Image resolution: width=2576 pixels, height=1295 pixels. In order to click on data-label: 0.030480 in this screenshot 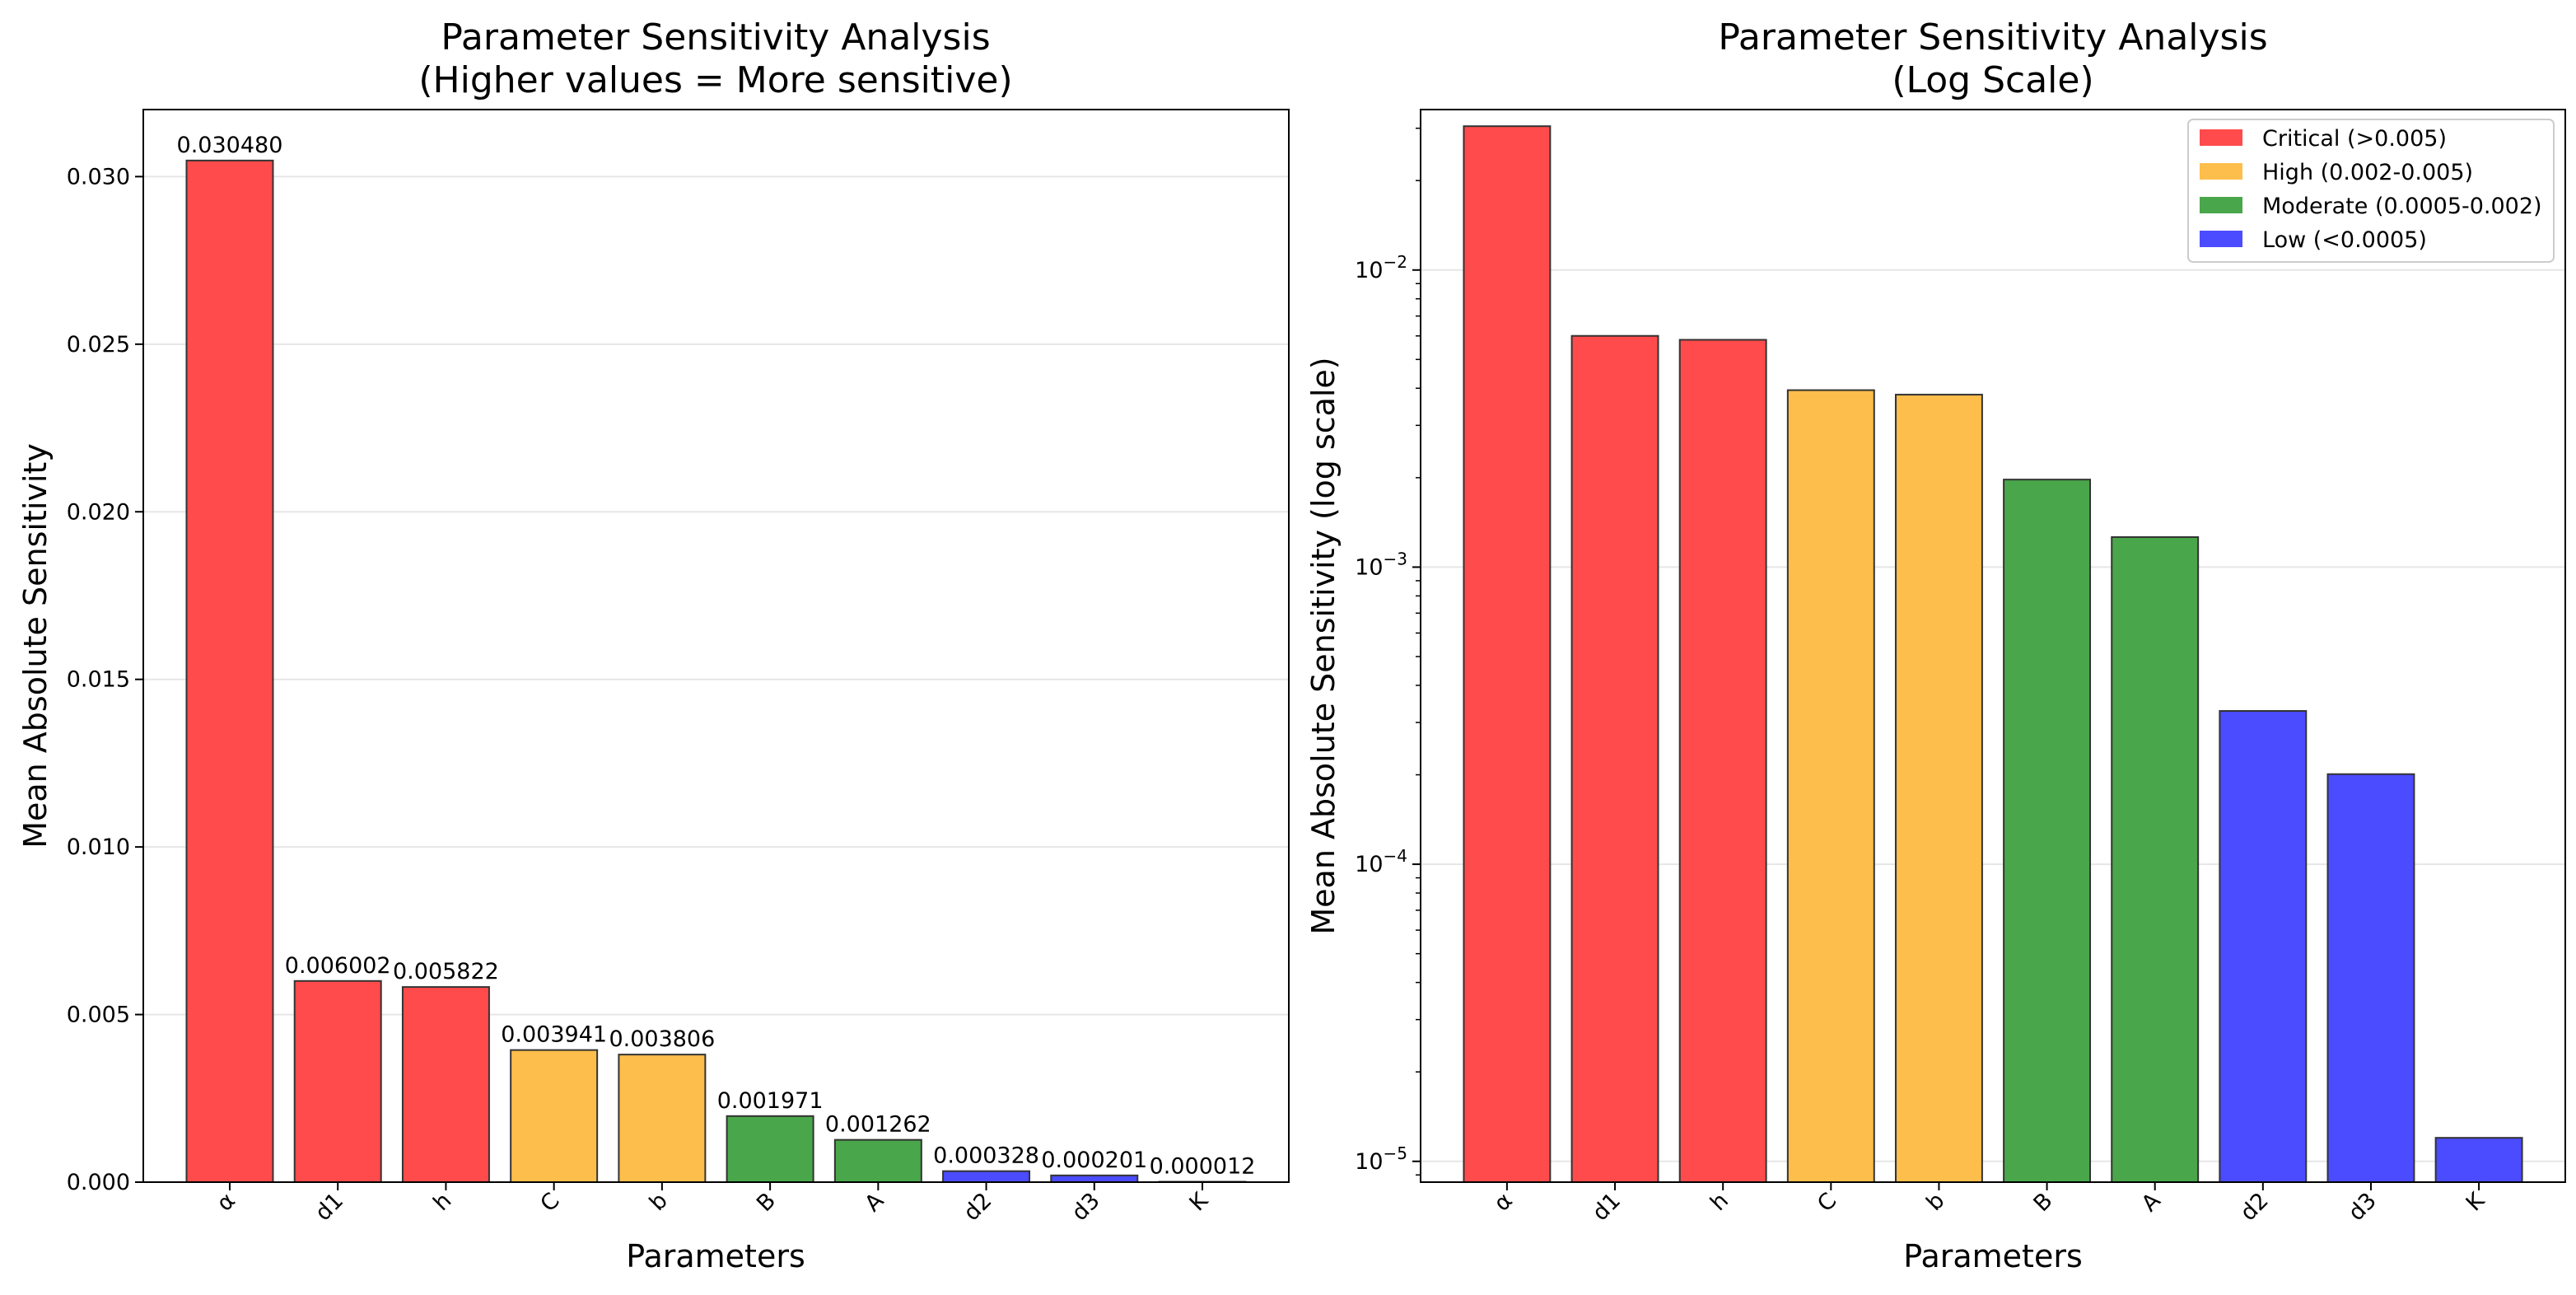, I will do `click(230, 146)`.